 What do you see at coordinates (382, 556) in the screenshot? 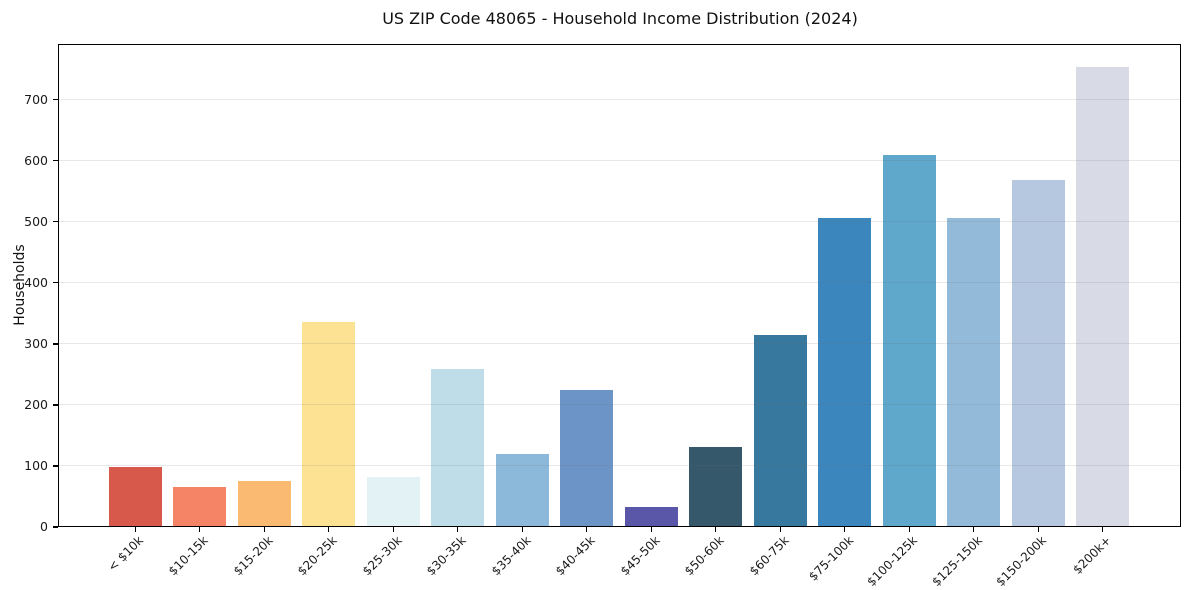
I see `x-tick-label: $25-30k` at bounding box center [382, 556].